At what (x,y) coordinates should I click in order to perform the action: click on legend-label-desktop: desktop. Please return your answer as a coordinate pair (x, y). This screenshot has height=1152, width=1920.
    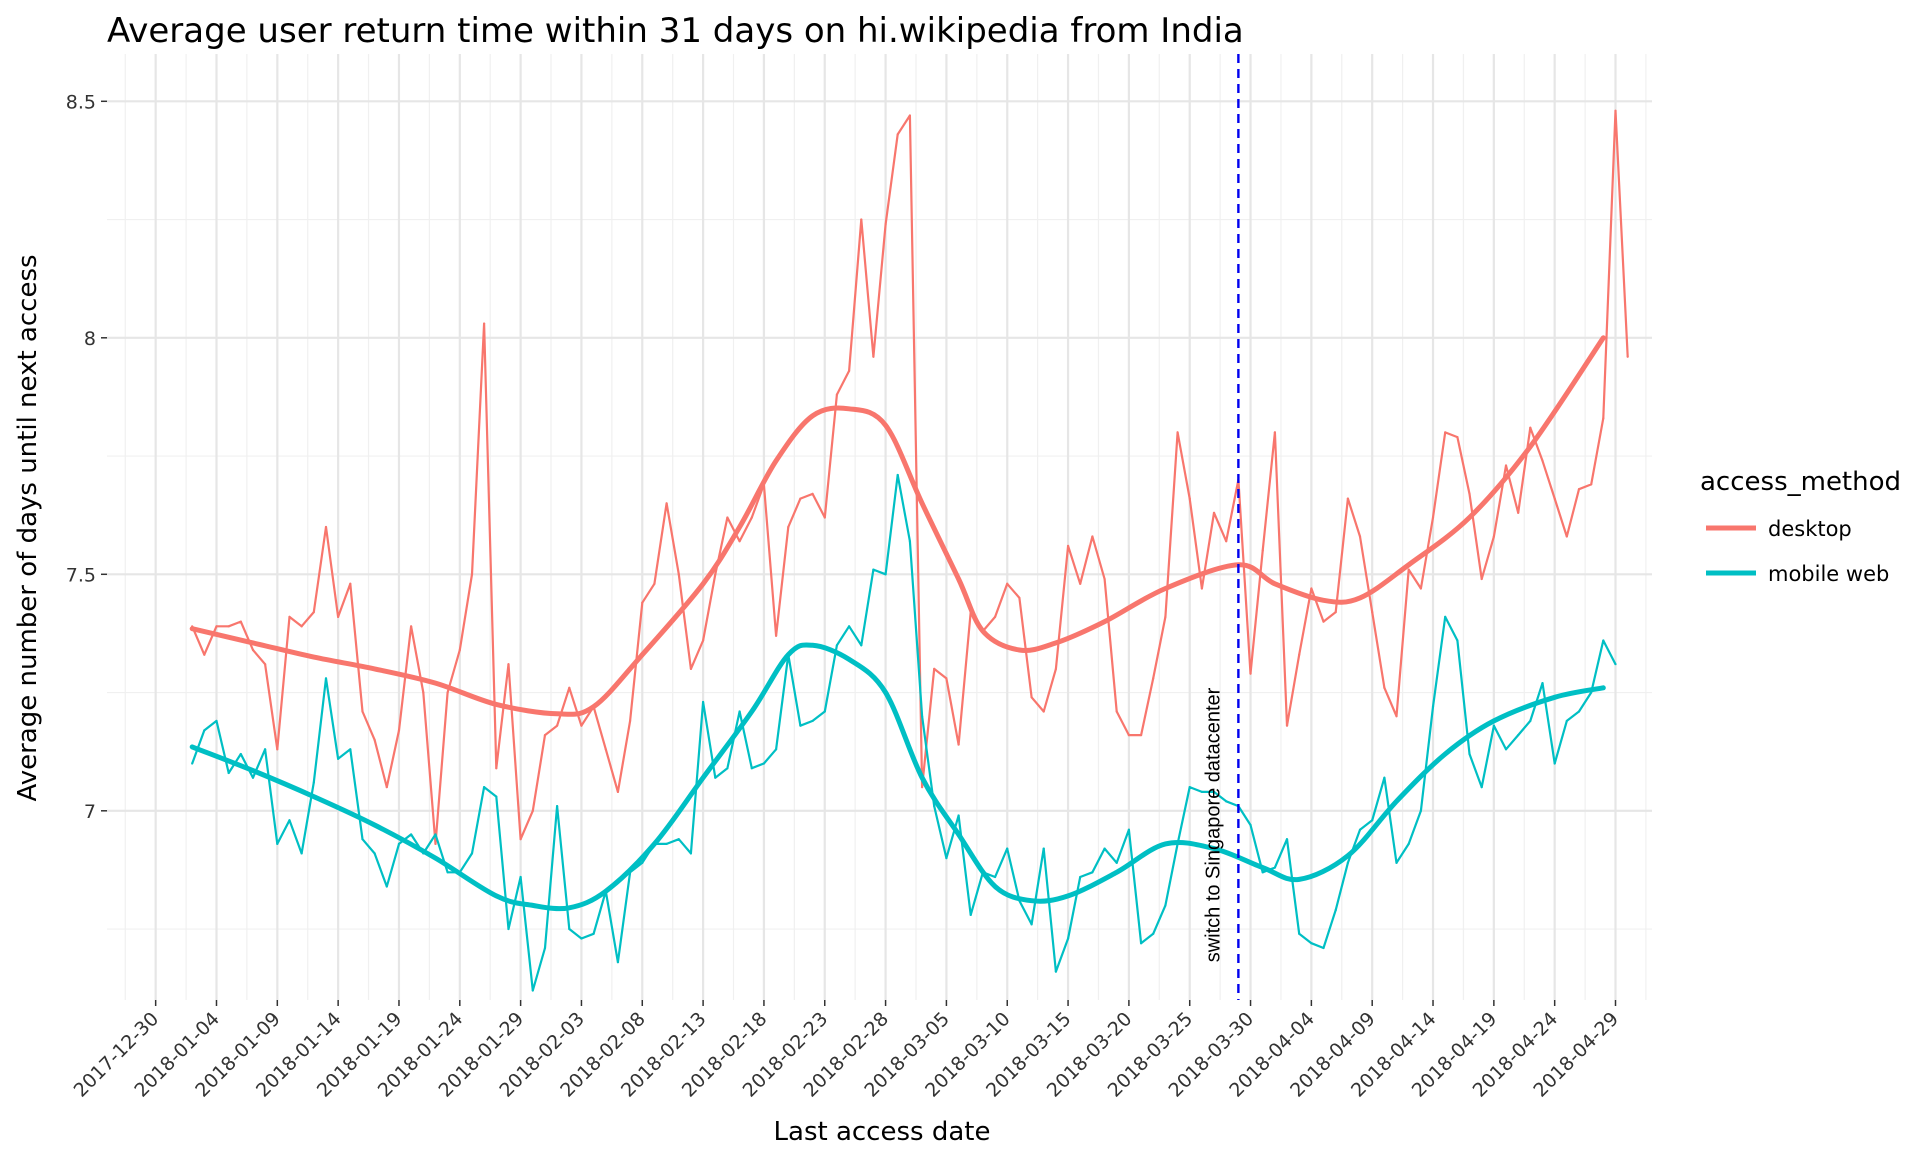
    Looking at the image, I should click on (1810, 529).